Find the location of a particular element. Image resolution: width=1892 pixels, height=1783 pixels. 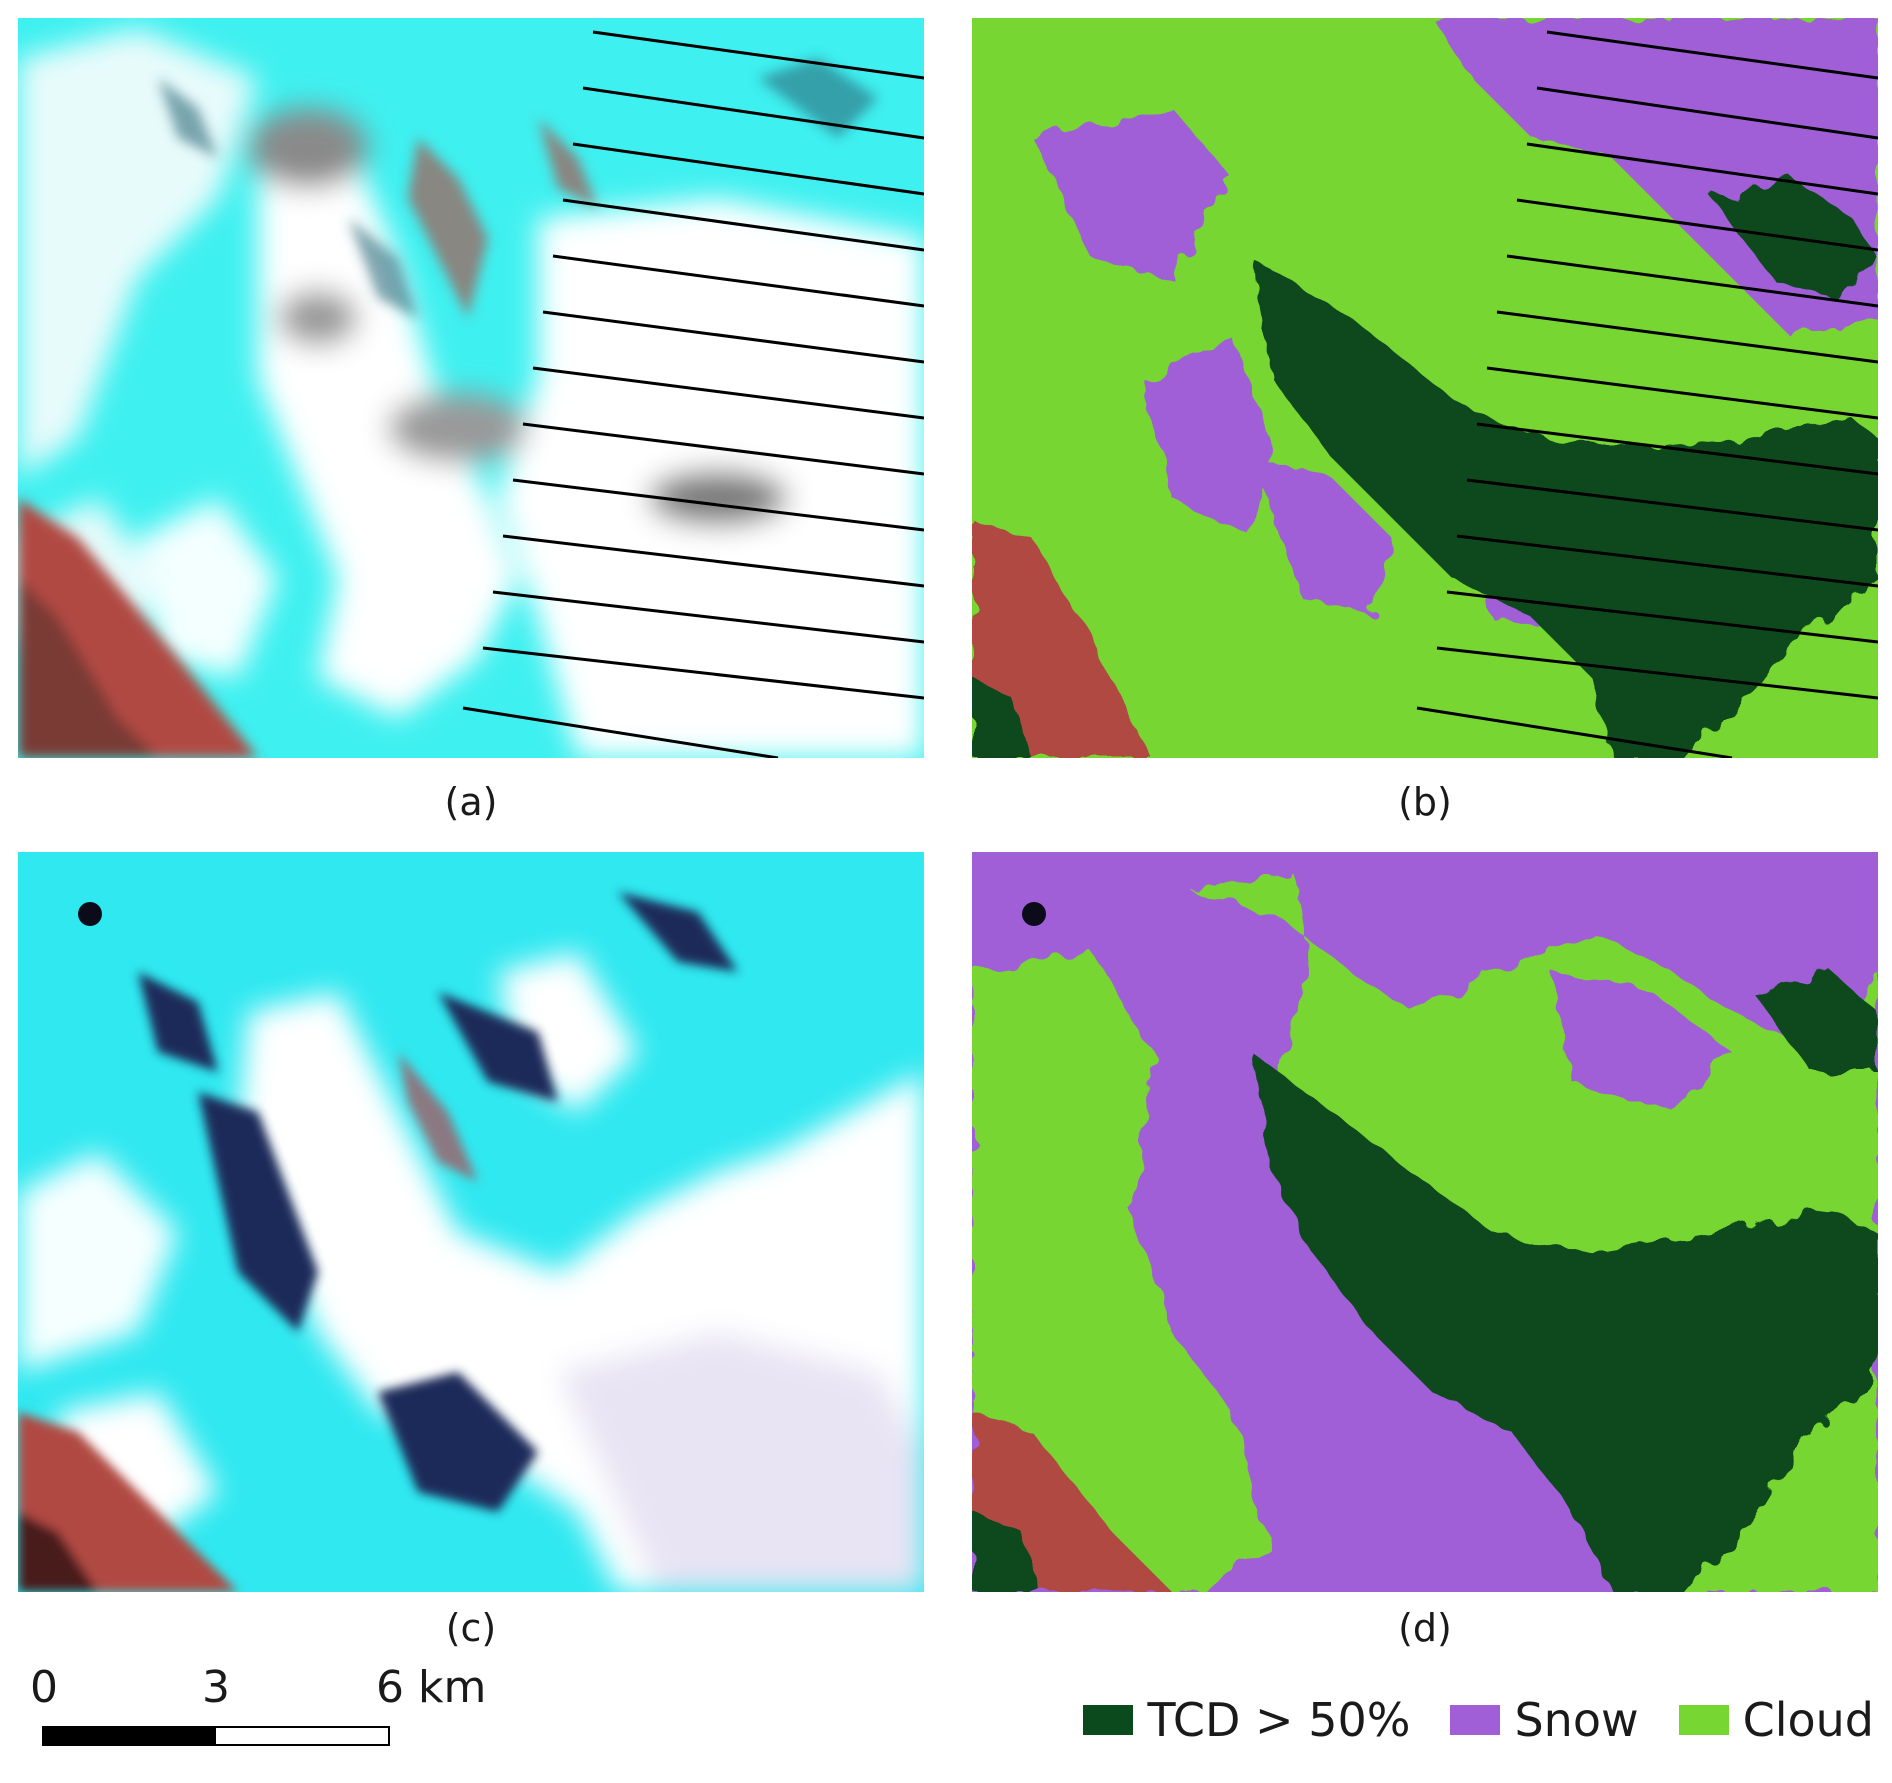

scale-label-3: 3 is located at coordinates (216, 1687).